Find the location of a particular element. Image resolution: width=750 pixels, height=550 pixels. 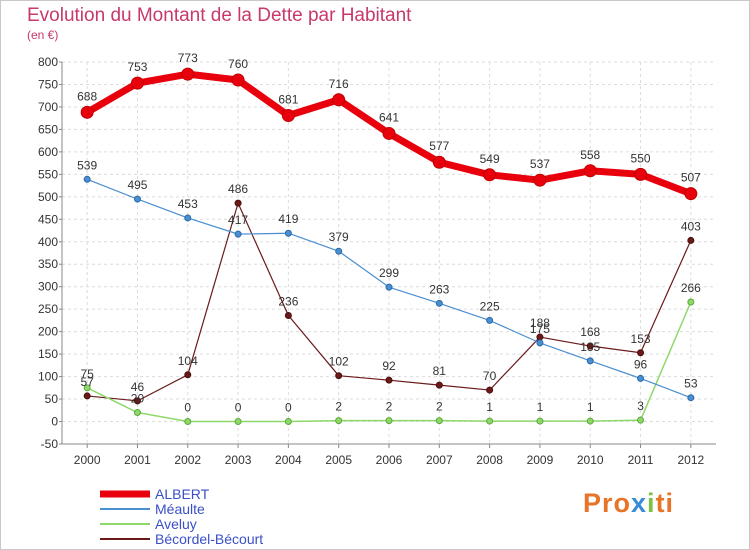

aveluy-label: 20 is located at coordinates (138, 399).